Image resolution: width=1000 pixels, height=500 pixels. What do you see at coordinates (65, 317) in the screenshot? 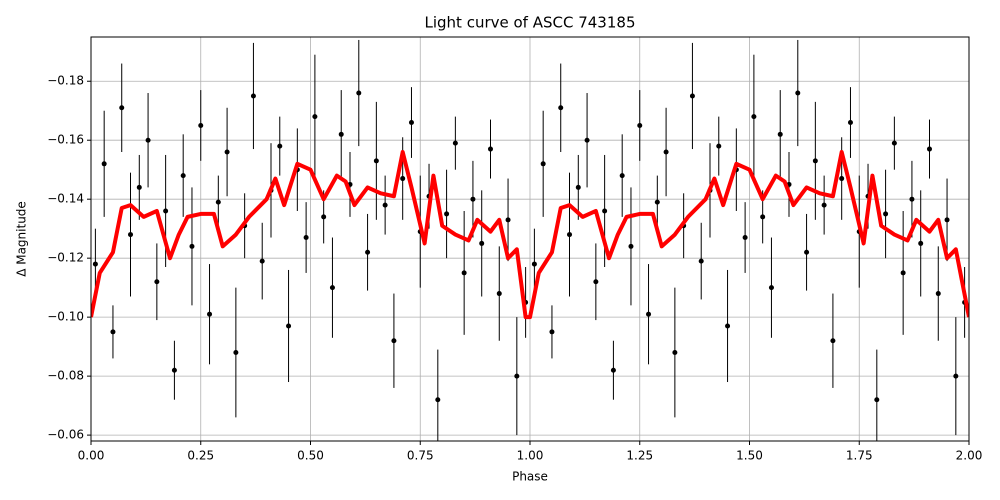
I see `y-tick-label: −0.10` at bounding box center [65, 317].